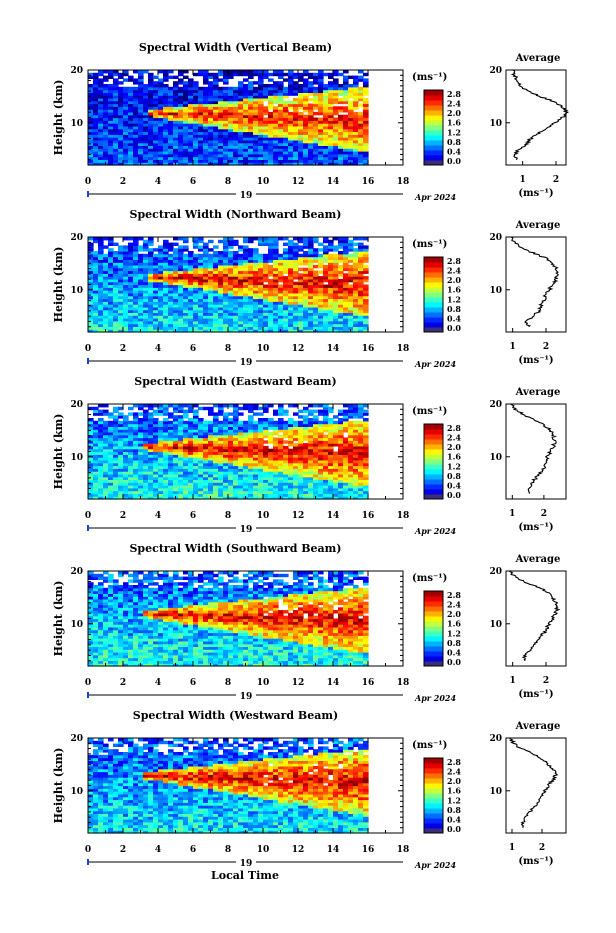 Image resolution: width=616 pixels, height=933 pixels. What do you see at coordinates (495, 291) in the screenshot?
I see `average-y-tick-label: 10` at bounding box center [495, 291].